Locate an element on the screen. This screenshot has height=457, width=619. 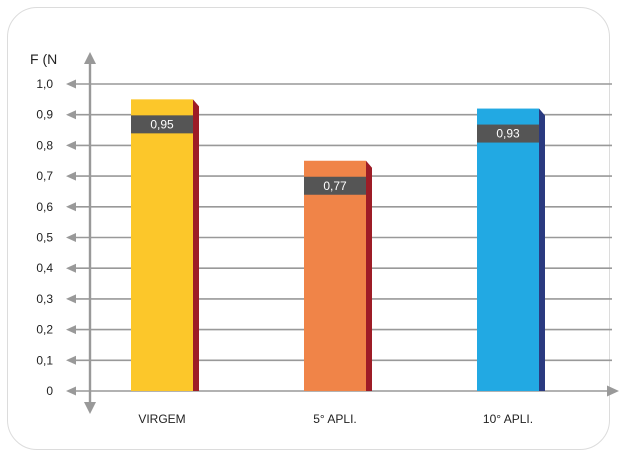
value-label: 0,95 is located at coordinates (162, 124).